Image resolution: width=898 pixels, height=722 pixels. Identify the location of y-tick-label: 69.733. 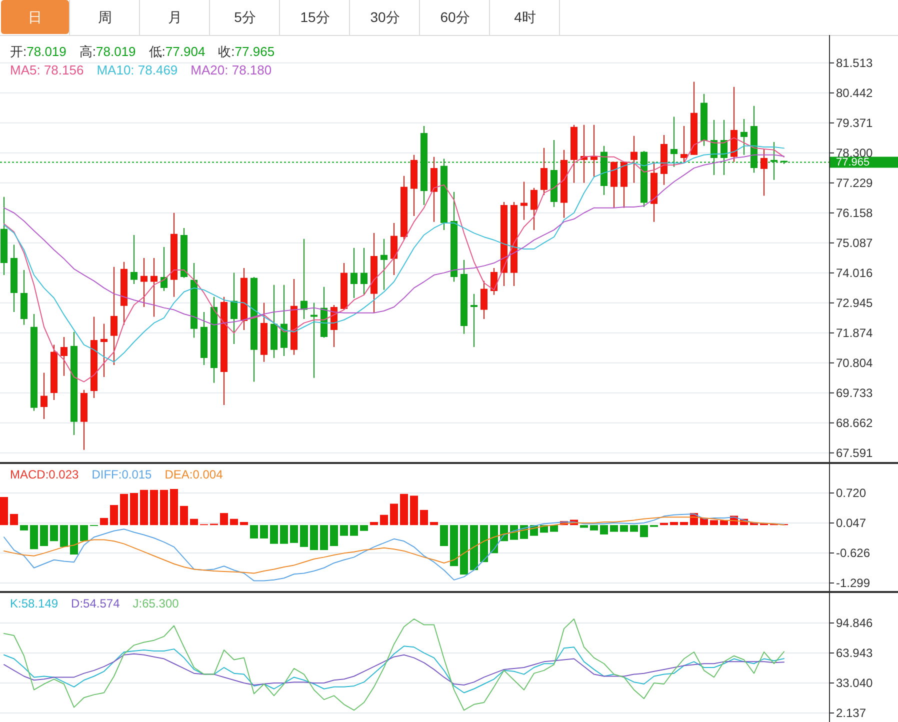
(855, 393).